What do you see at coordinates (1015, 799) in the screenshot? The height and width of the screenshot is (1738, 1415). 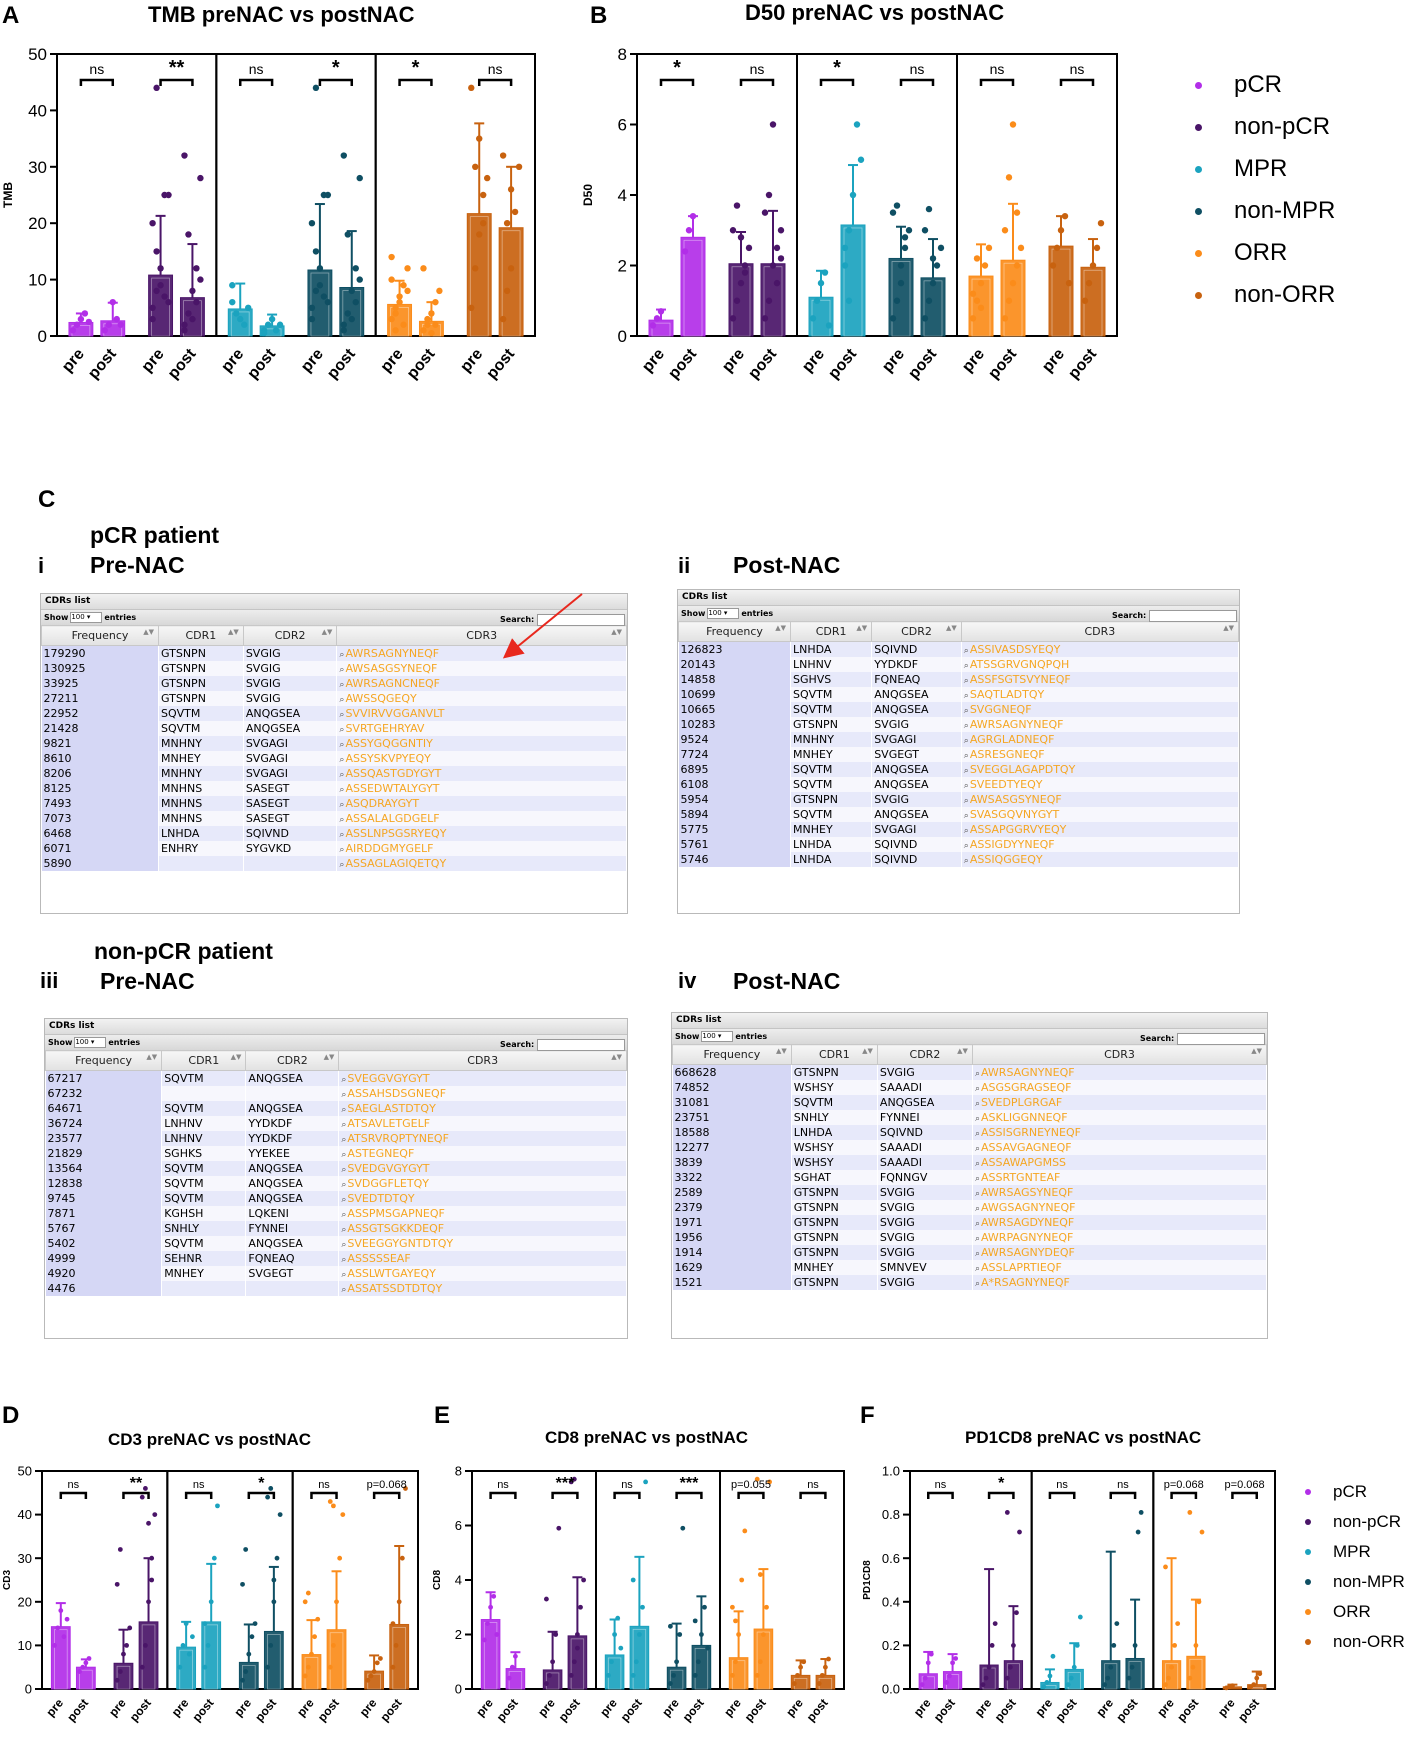 I see `cdr3-link: AWSASGSYNEQF` at bounding box center [1015, 799].